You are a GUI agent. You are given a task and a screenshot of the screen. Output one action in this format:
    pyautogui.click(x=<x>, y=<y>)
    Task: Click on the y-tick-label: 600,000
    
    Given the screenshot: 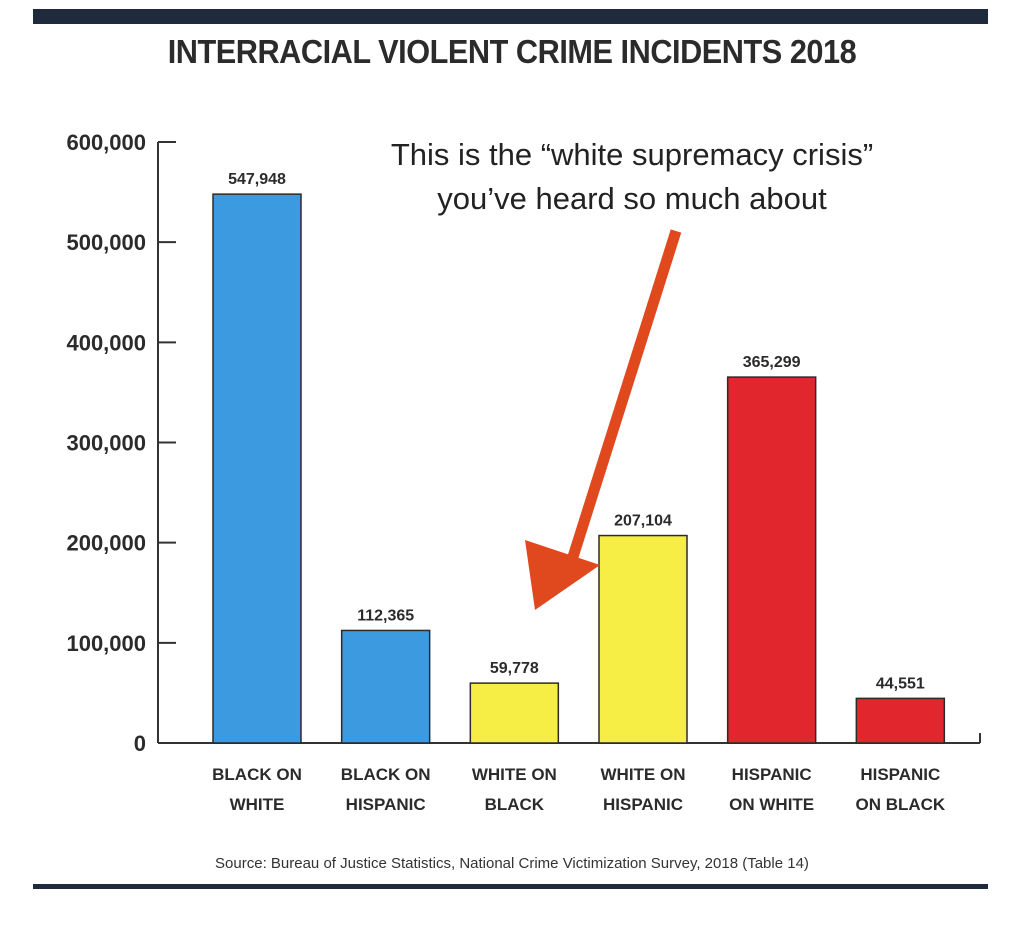 What is the action you would take?
    pyautogui.click(x=106, y=142)
    